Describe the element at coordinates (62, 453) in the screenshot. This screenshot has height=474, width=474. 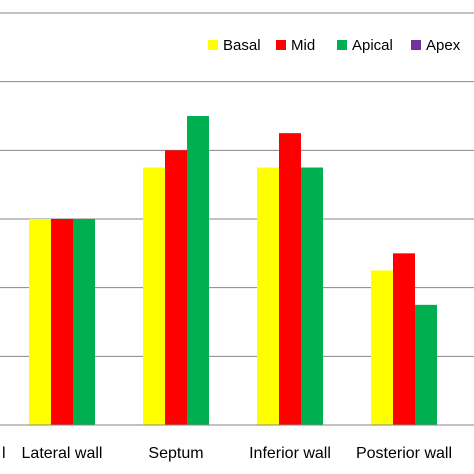
I see `x-tick-label: Lateral wall` at that location.